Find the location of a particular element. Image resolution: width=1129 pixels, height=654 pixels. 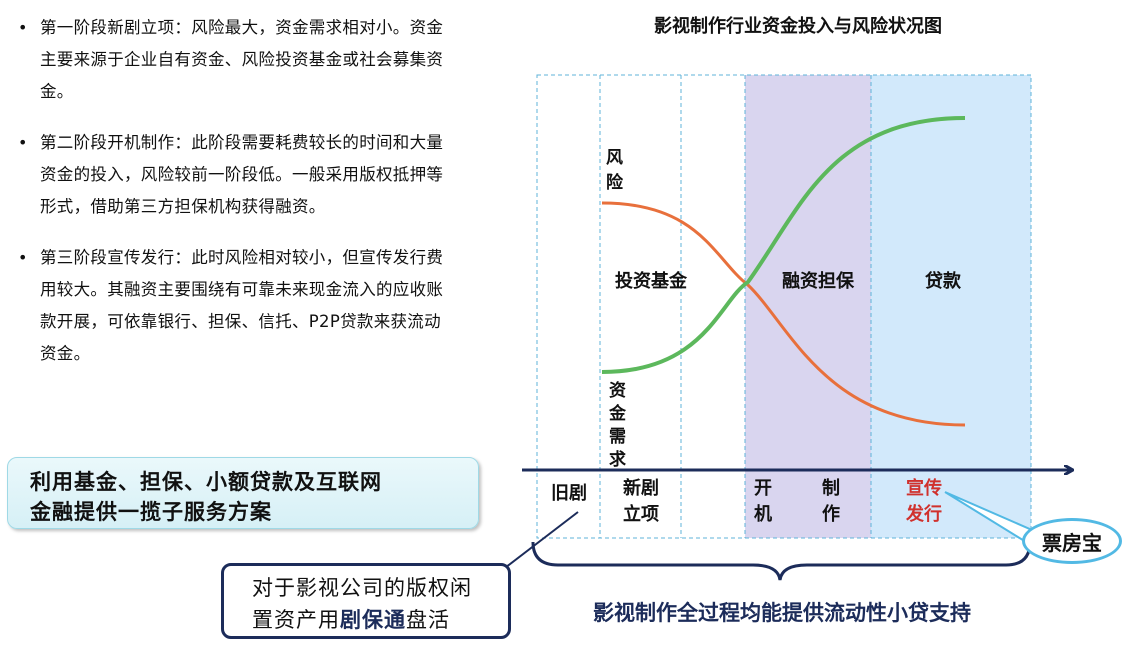

stage-shooting-1: 开 is located at coordinates (763, 488).